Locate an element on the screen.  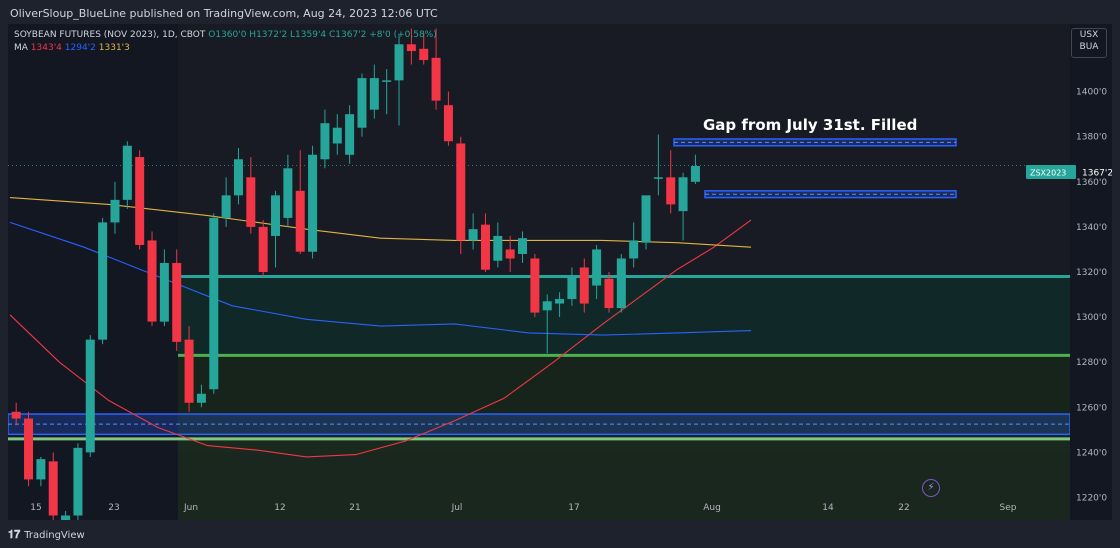
price-tick-label: 1260'0 is located at coordinates (1091, 408).